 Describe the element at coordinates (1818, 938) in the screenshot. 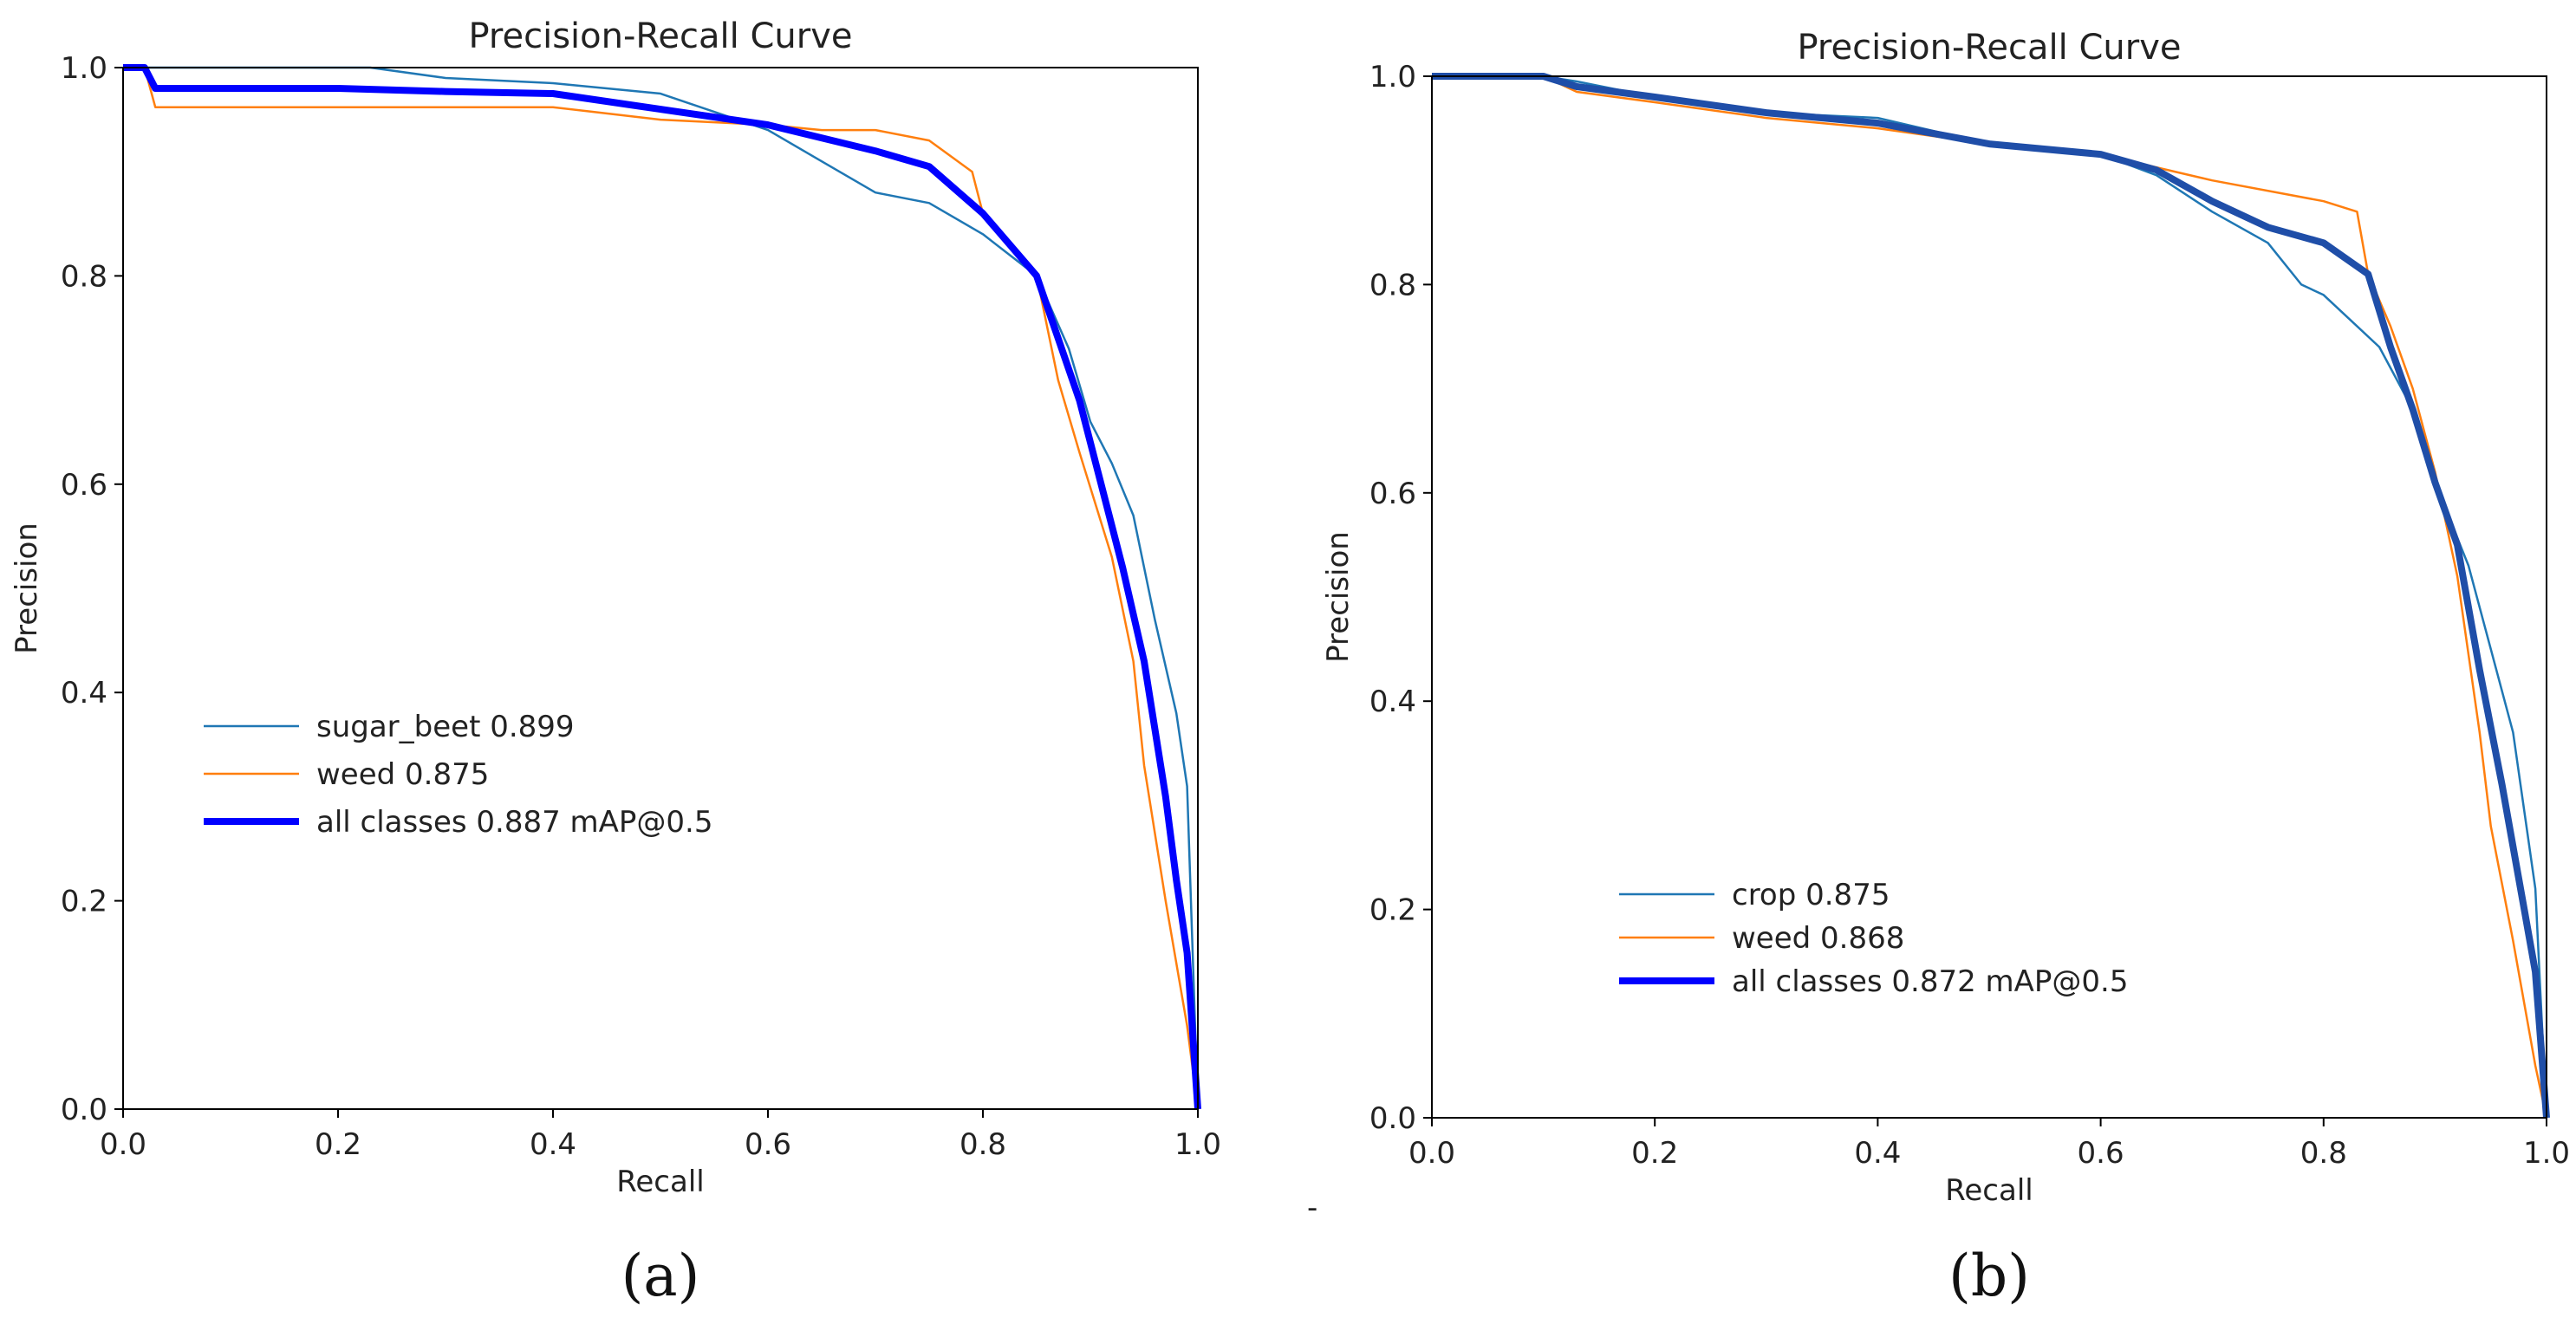

I see `legend-label-1: weed 0.868` at that location.